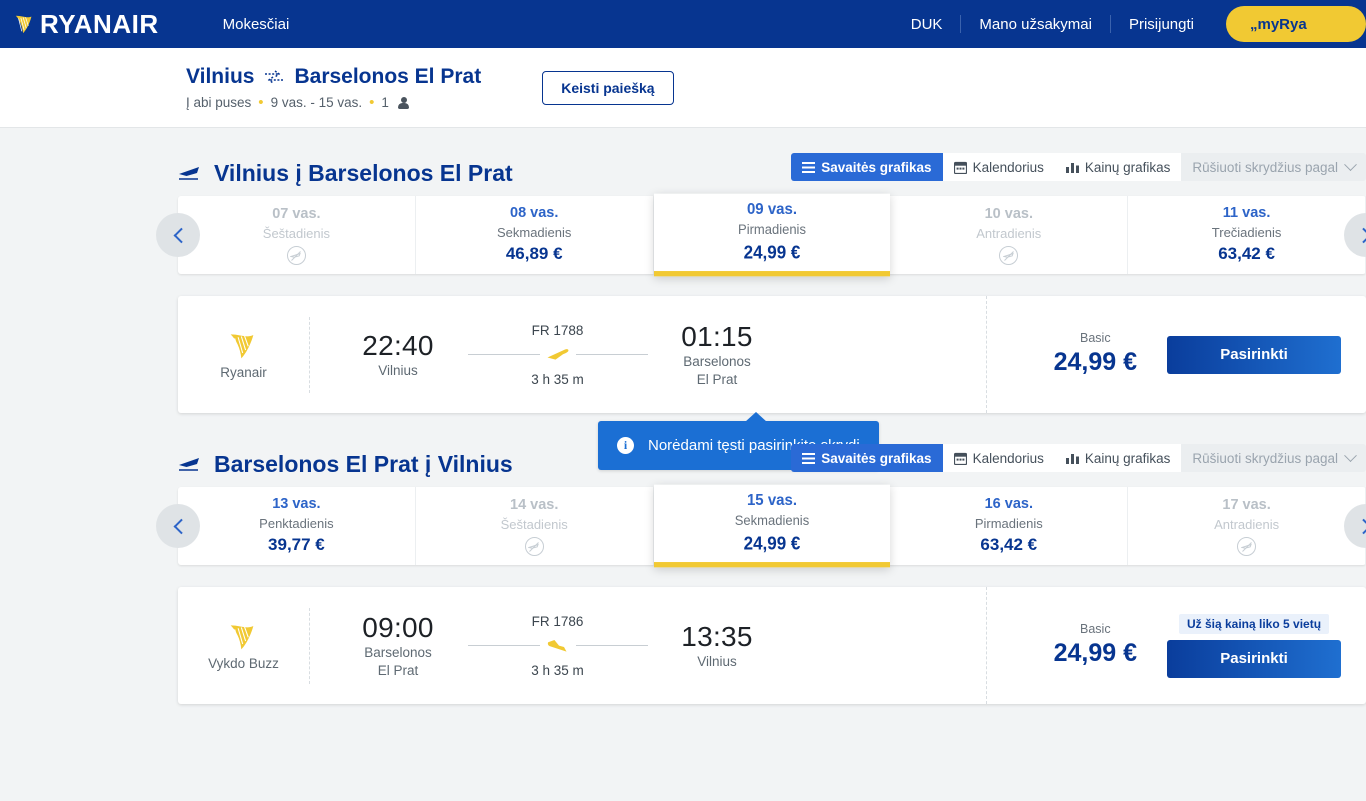 This screenshot has width=1366, height=801. I want to click on route-line, so click(557, 646).